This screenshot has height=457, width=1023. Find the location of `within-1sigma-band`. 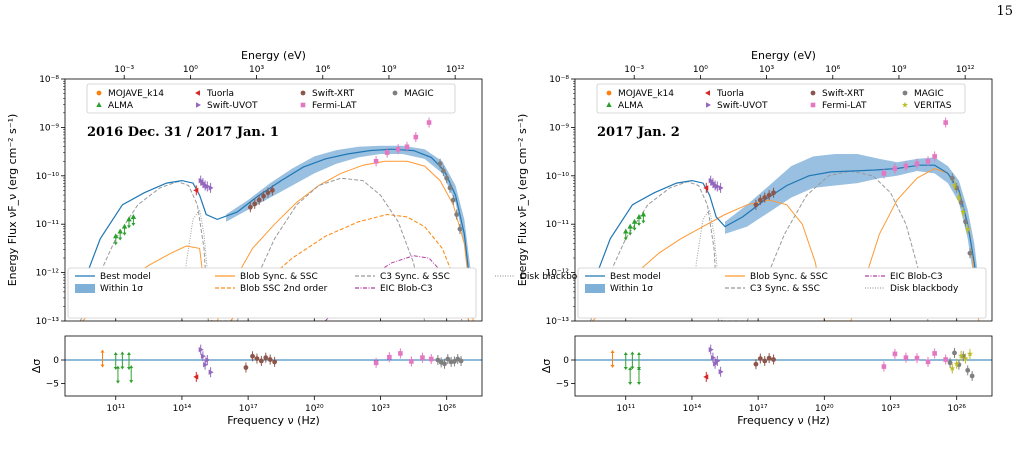

within-1sigma-band is located at coordinates (348, 228).